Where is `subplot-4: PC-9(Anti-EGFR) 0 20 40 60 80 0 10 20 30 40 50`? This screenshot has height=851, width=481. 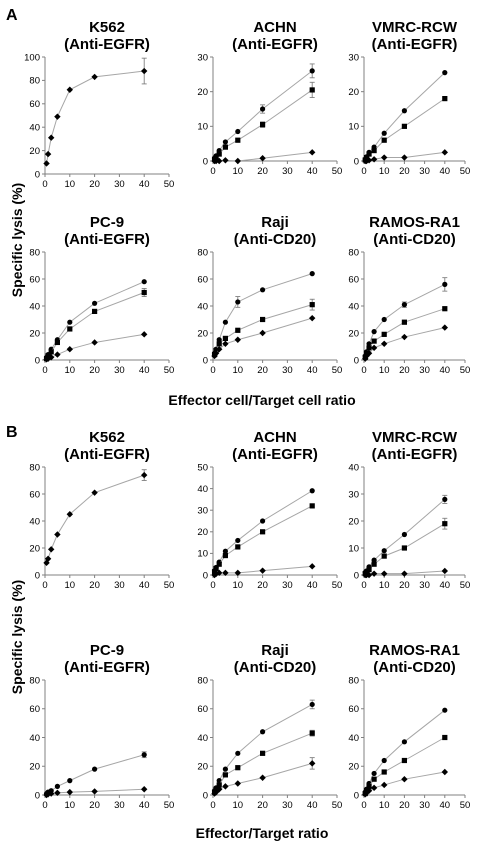 subplot-4: PC-9(Anti-EGFR) 0 20 40 60 80 0 10 20 30 40 50 is located at coordinates (101, 295).